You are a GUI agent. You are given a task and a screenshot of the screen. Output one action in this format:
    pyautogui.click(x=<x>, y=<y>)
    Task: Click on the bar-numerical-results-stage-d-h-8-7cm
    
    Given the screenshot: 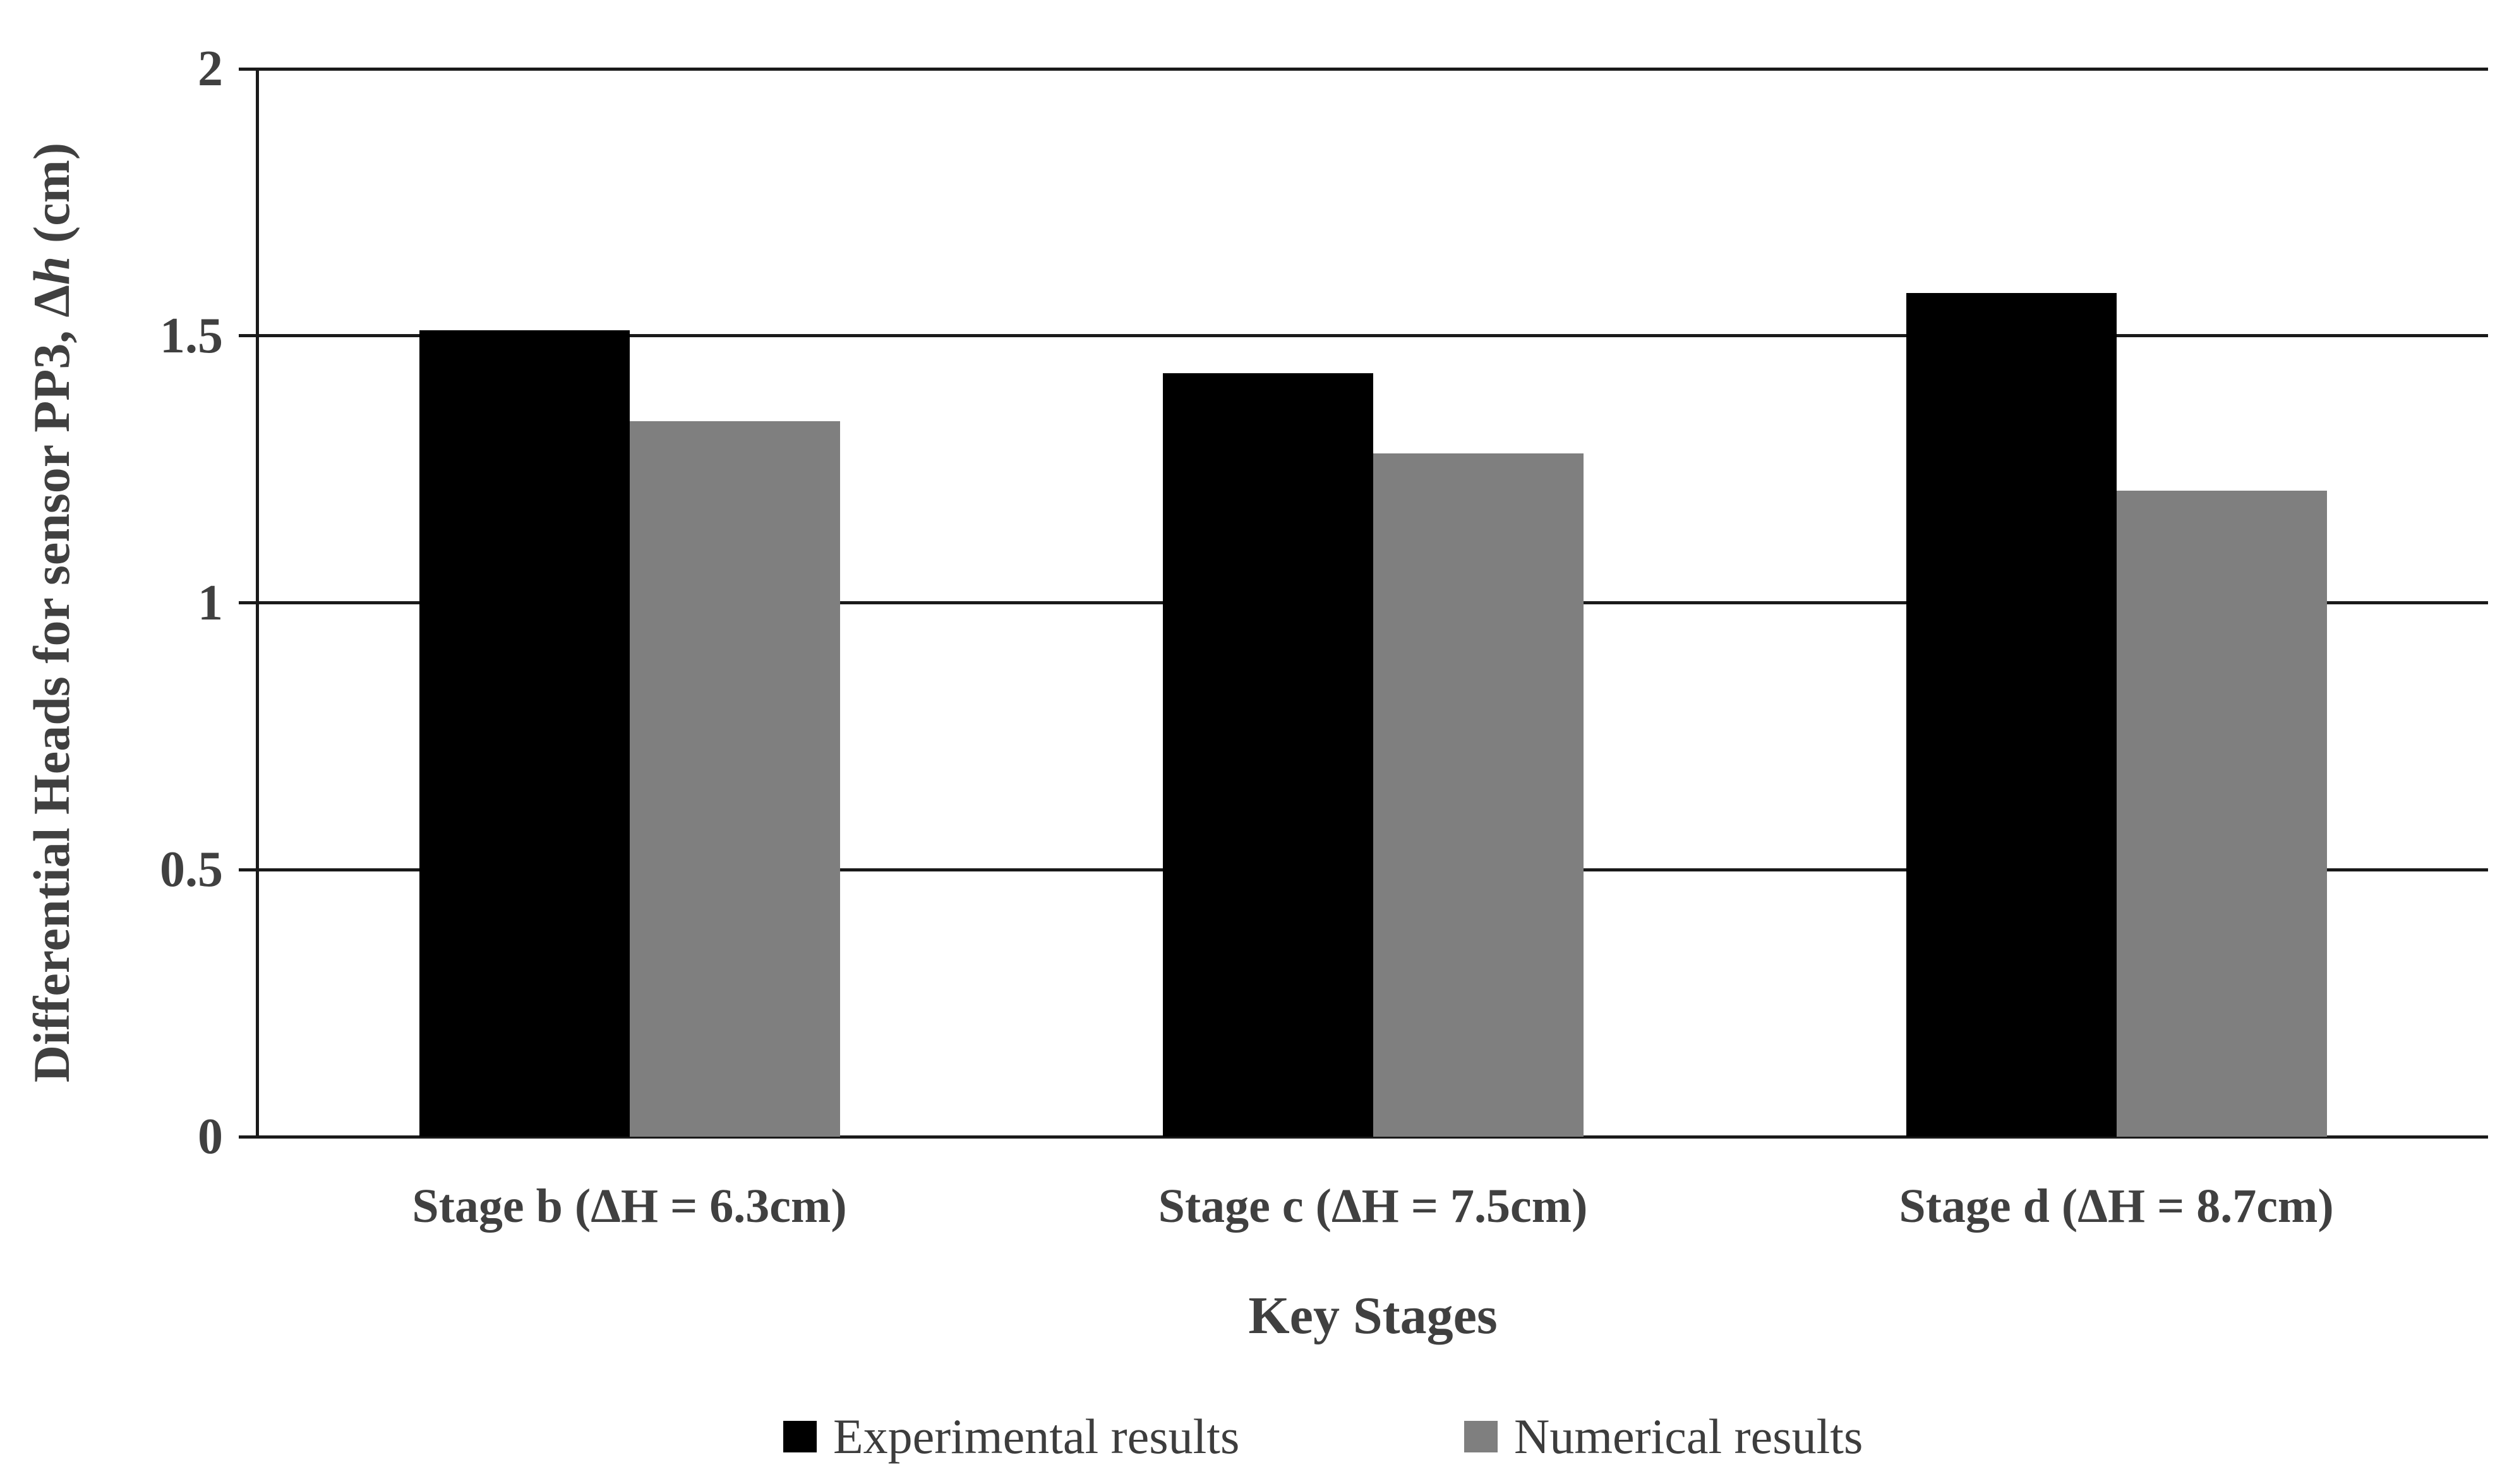 What is the action you would take?
    pyautogui.click(x=2221, y=813)
    